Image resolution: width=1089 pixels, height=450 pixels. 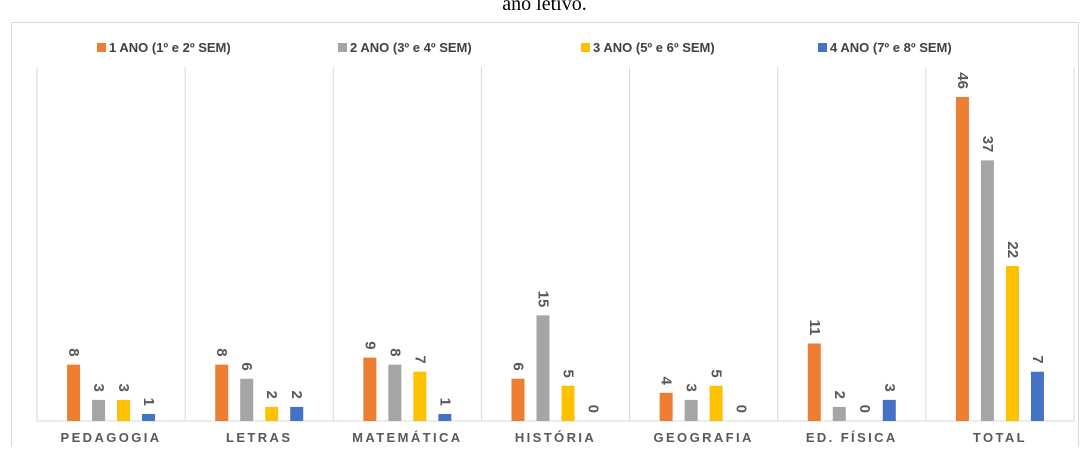 What do you see at coordinates (111, 437) in the screenshot?
I see `category-label: PEDAGOGIA` at bounding box center [111, 437].